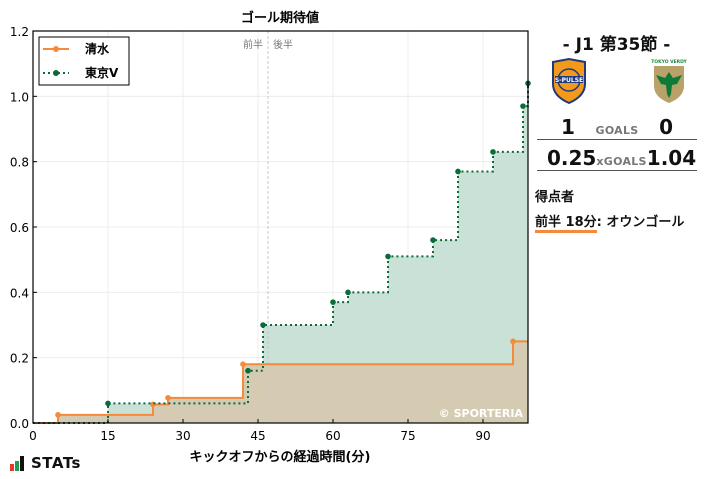 The width and height of the screenshot is (707, 479). What do you see at coordinates (671, 158) in the screenshot?
I see `away-xg: 1.04` at bounding box center [671, 158].